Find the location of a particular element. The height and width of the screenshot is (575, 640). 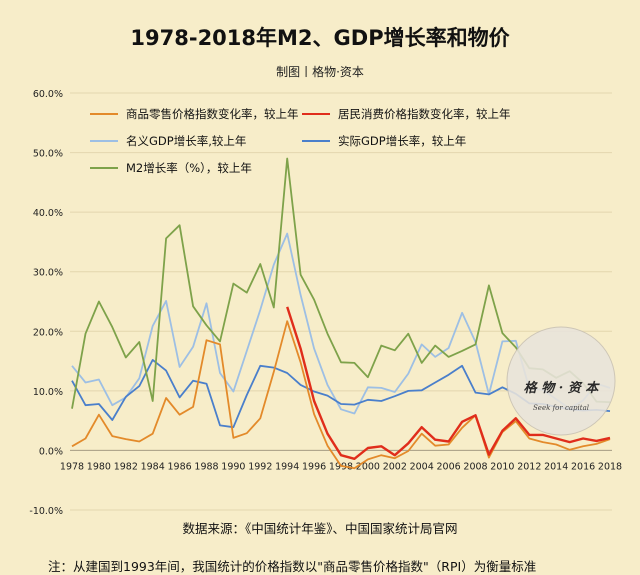

x-tick-label: 1988 is located at coordinates (206, 466).